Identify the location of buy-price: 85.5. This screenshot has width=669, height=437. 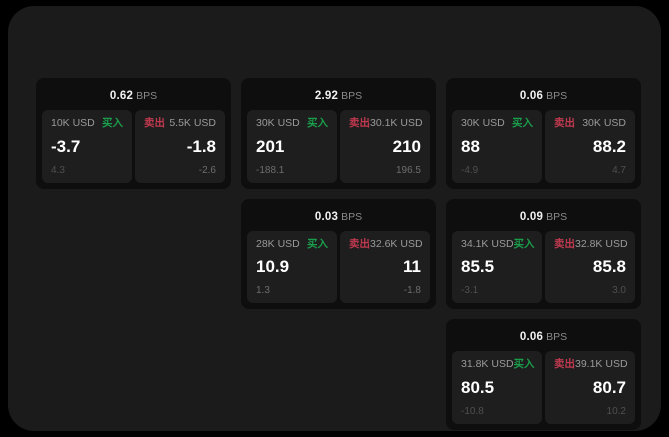
(478, 266).